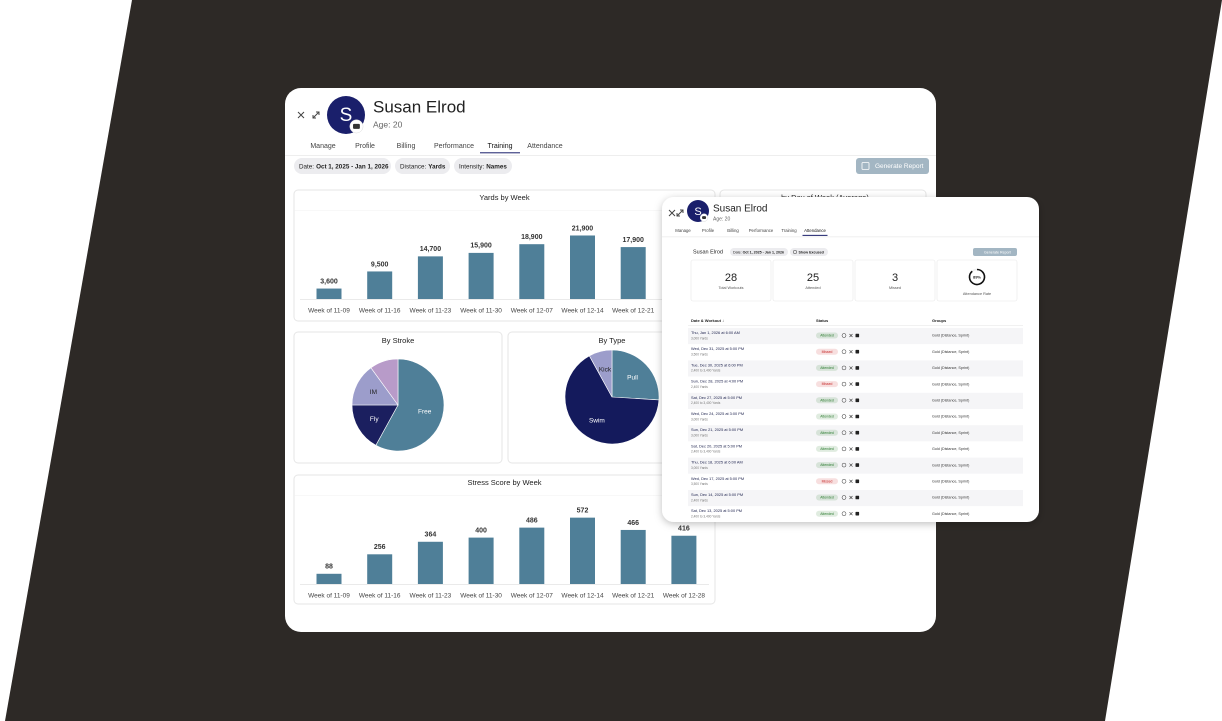 The image size is (1222, 721). Describe the element at coordinates (431, 535) in the screenshot. I see `bar-value-label: 364` at that location.